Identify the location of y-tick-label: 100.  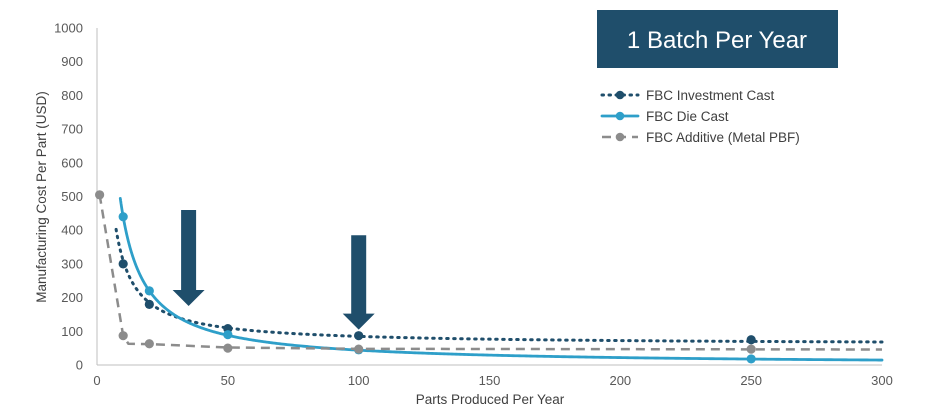
(72, 331).